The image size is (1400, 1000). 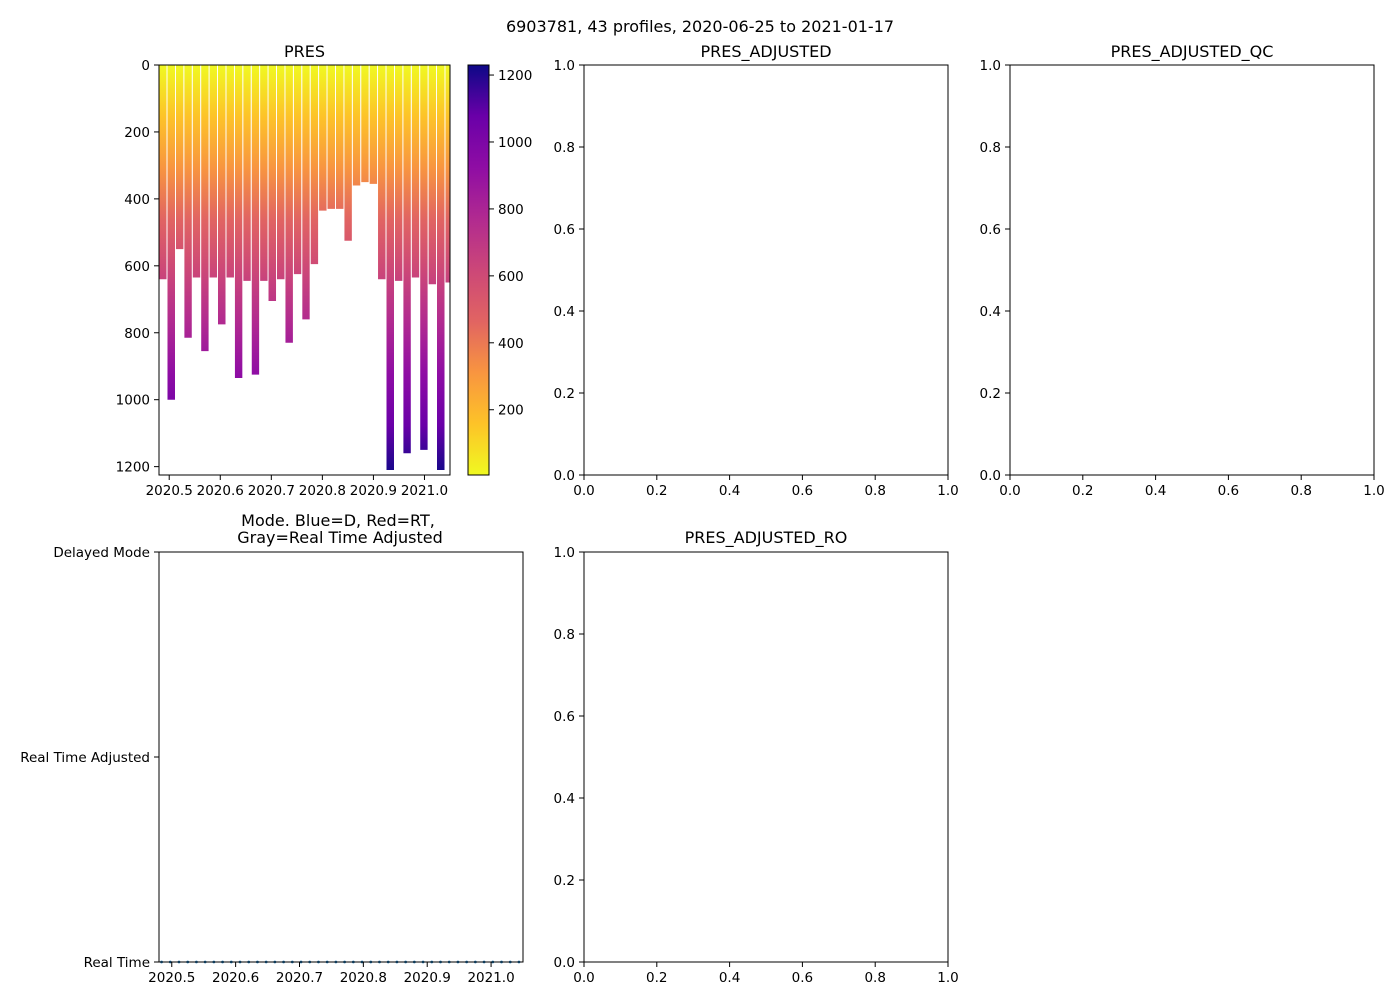 I want to click on mode-title-line-2: Gray=Real Time Adjusted, so click(x=340, y=537).